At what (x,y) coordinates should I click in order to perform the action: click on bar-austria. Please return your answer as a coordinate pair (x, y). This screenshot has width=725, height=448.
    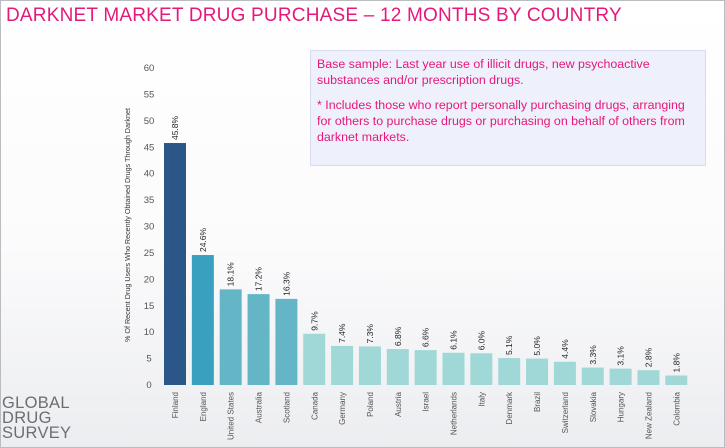
    Looking at the image, I should click on (397, 367).